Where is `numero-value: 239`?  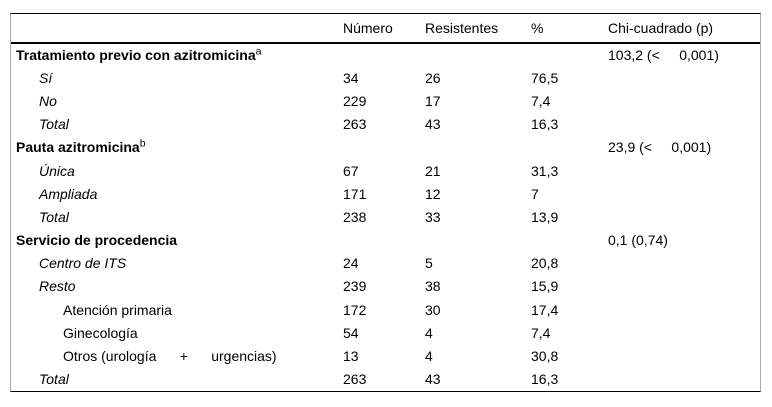 numero-value: 239 is located at coordinates (355, 286).